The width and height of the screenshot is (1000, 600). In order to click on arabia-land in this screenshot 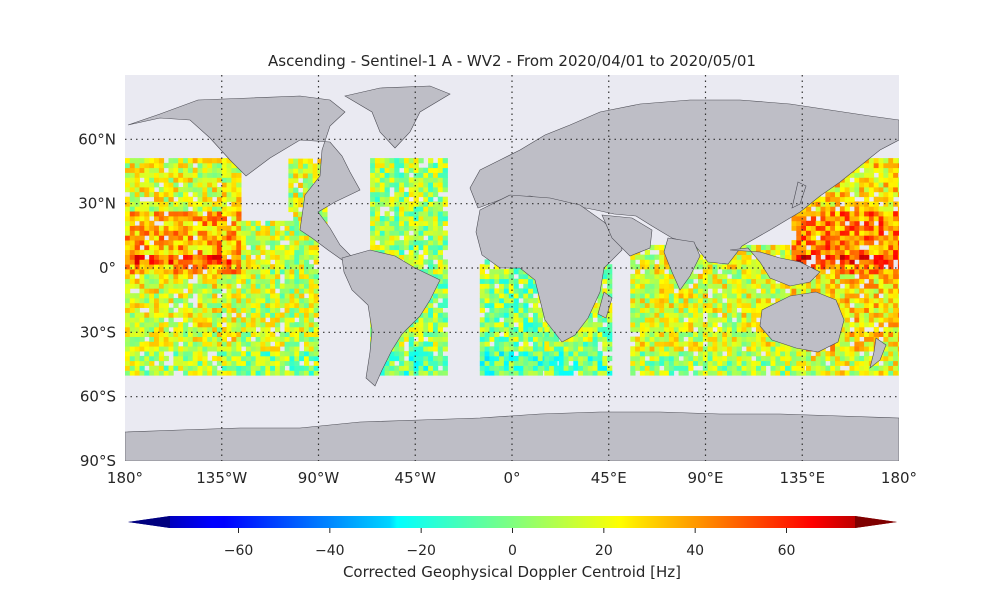, I will do `click(627, 235)`.